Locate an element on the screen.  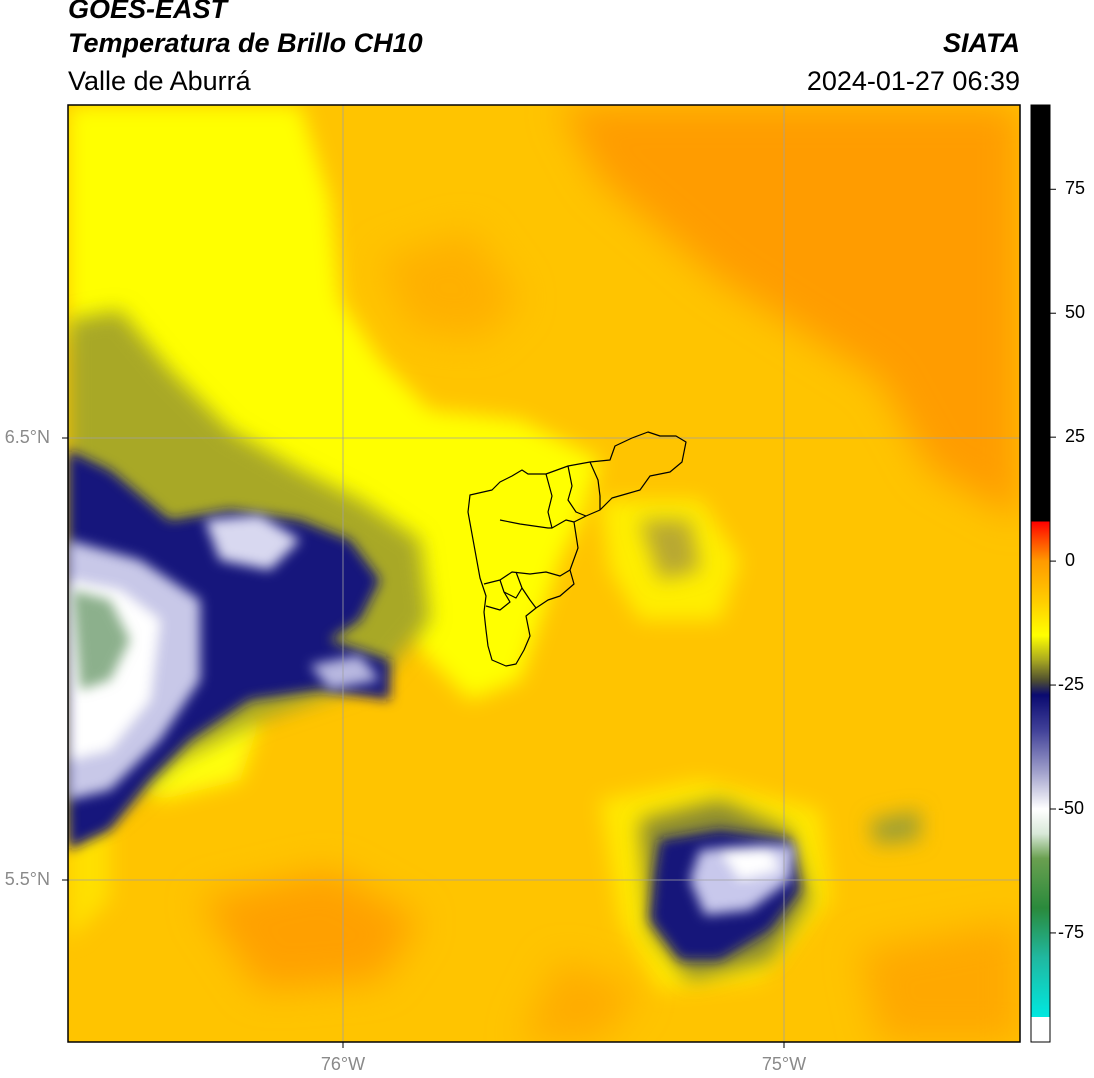
colorbar-gradient is located at coordinates (1040, 573).